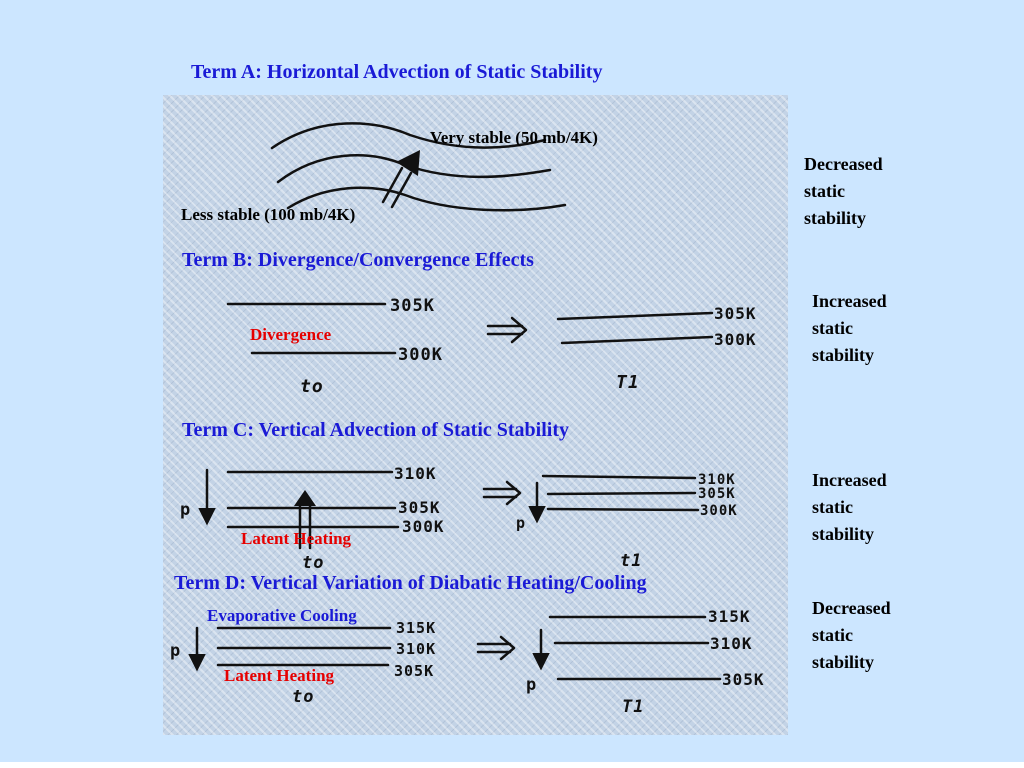 This screenshot has height=768, width=1024. I want to click on less-stable-label: Less stable (100 mb/4K), so click(268, 214).